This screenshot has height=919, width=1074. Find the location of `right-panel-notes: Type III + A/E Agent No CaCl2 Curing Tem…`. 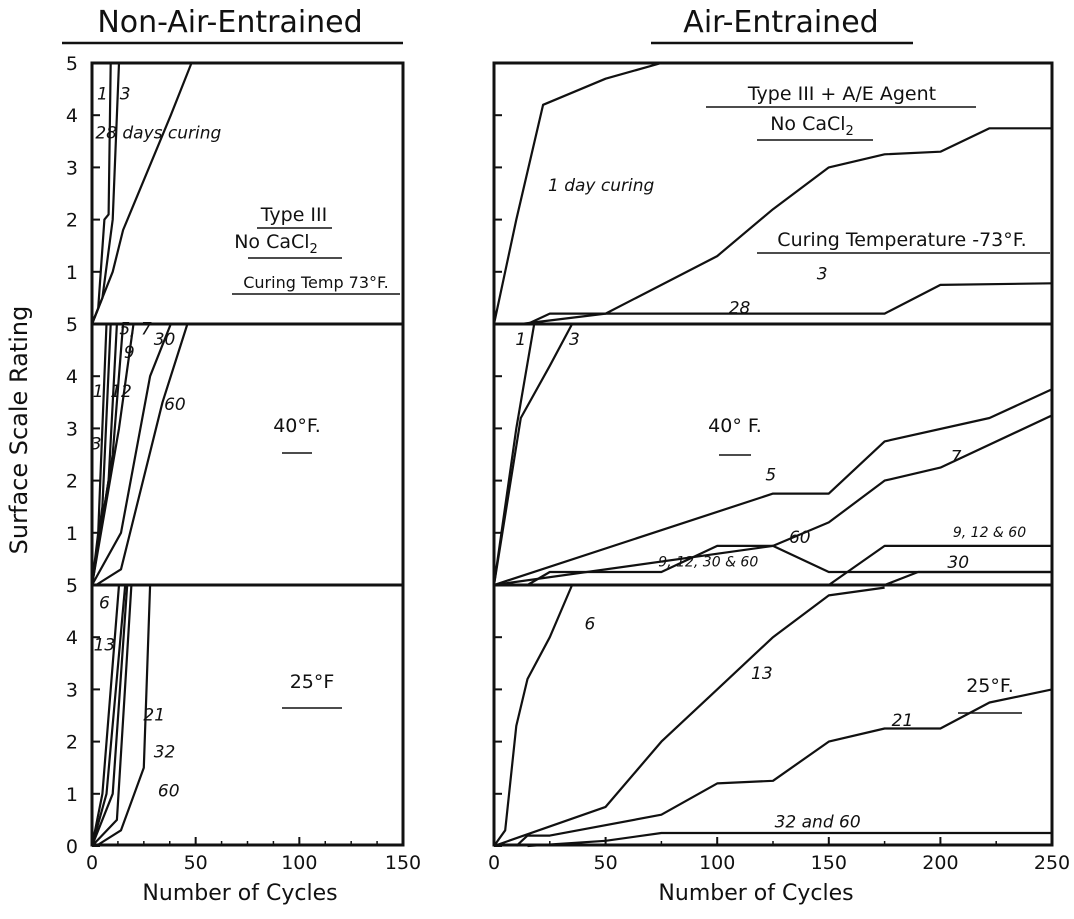

right-panel-notes: Type III + A/E Agent No CaCl2 Curing Tem… is located at coordinates (878, 168).